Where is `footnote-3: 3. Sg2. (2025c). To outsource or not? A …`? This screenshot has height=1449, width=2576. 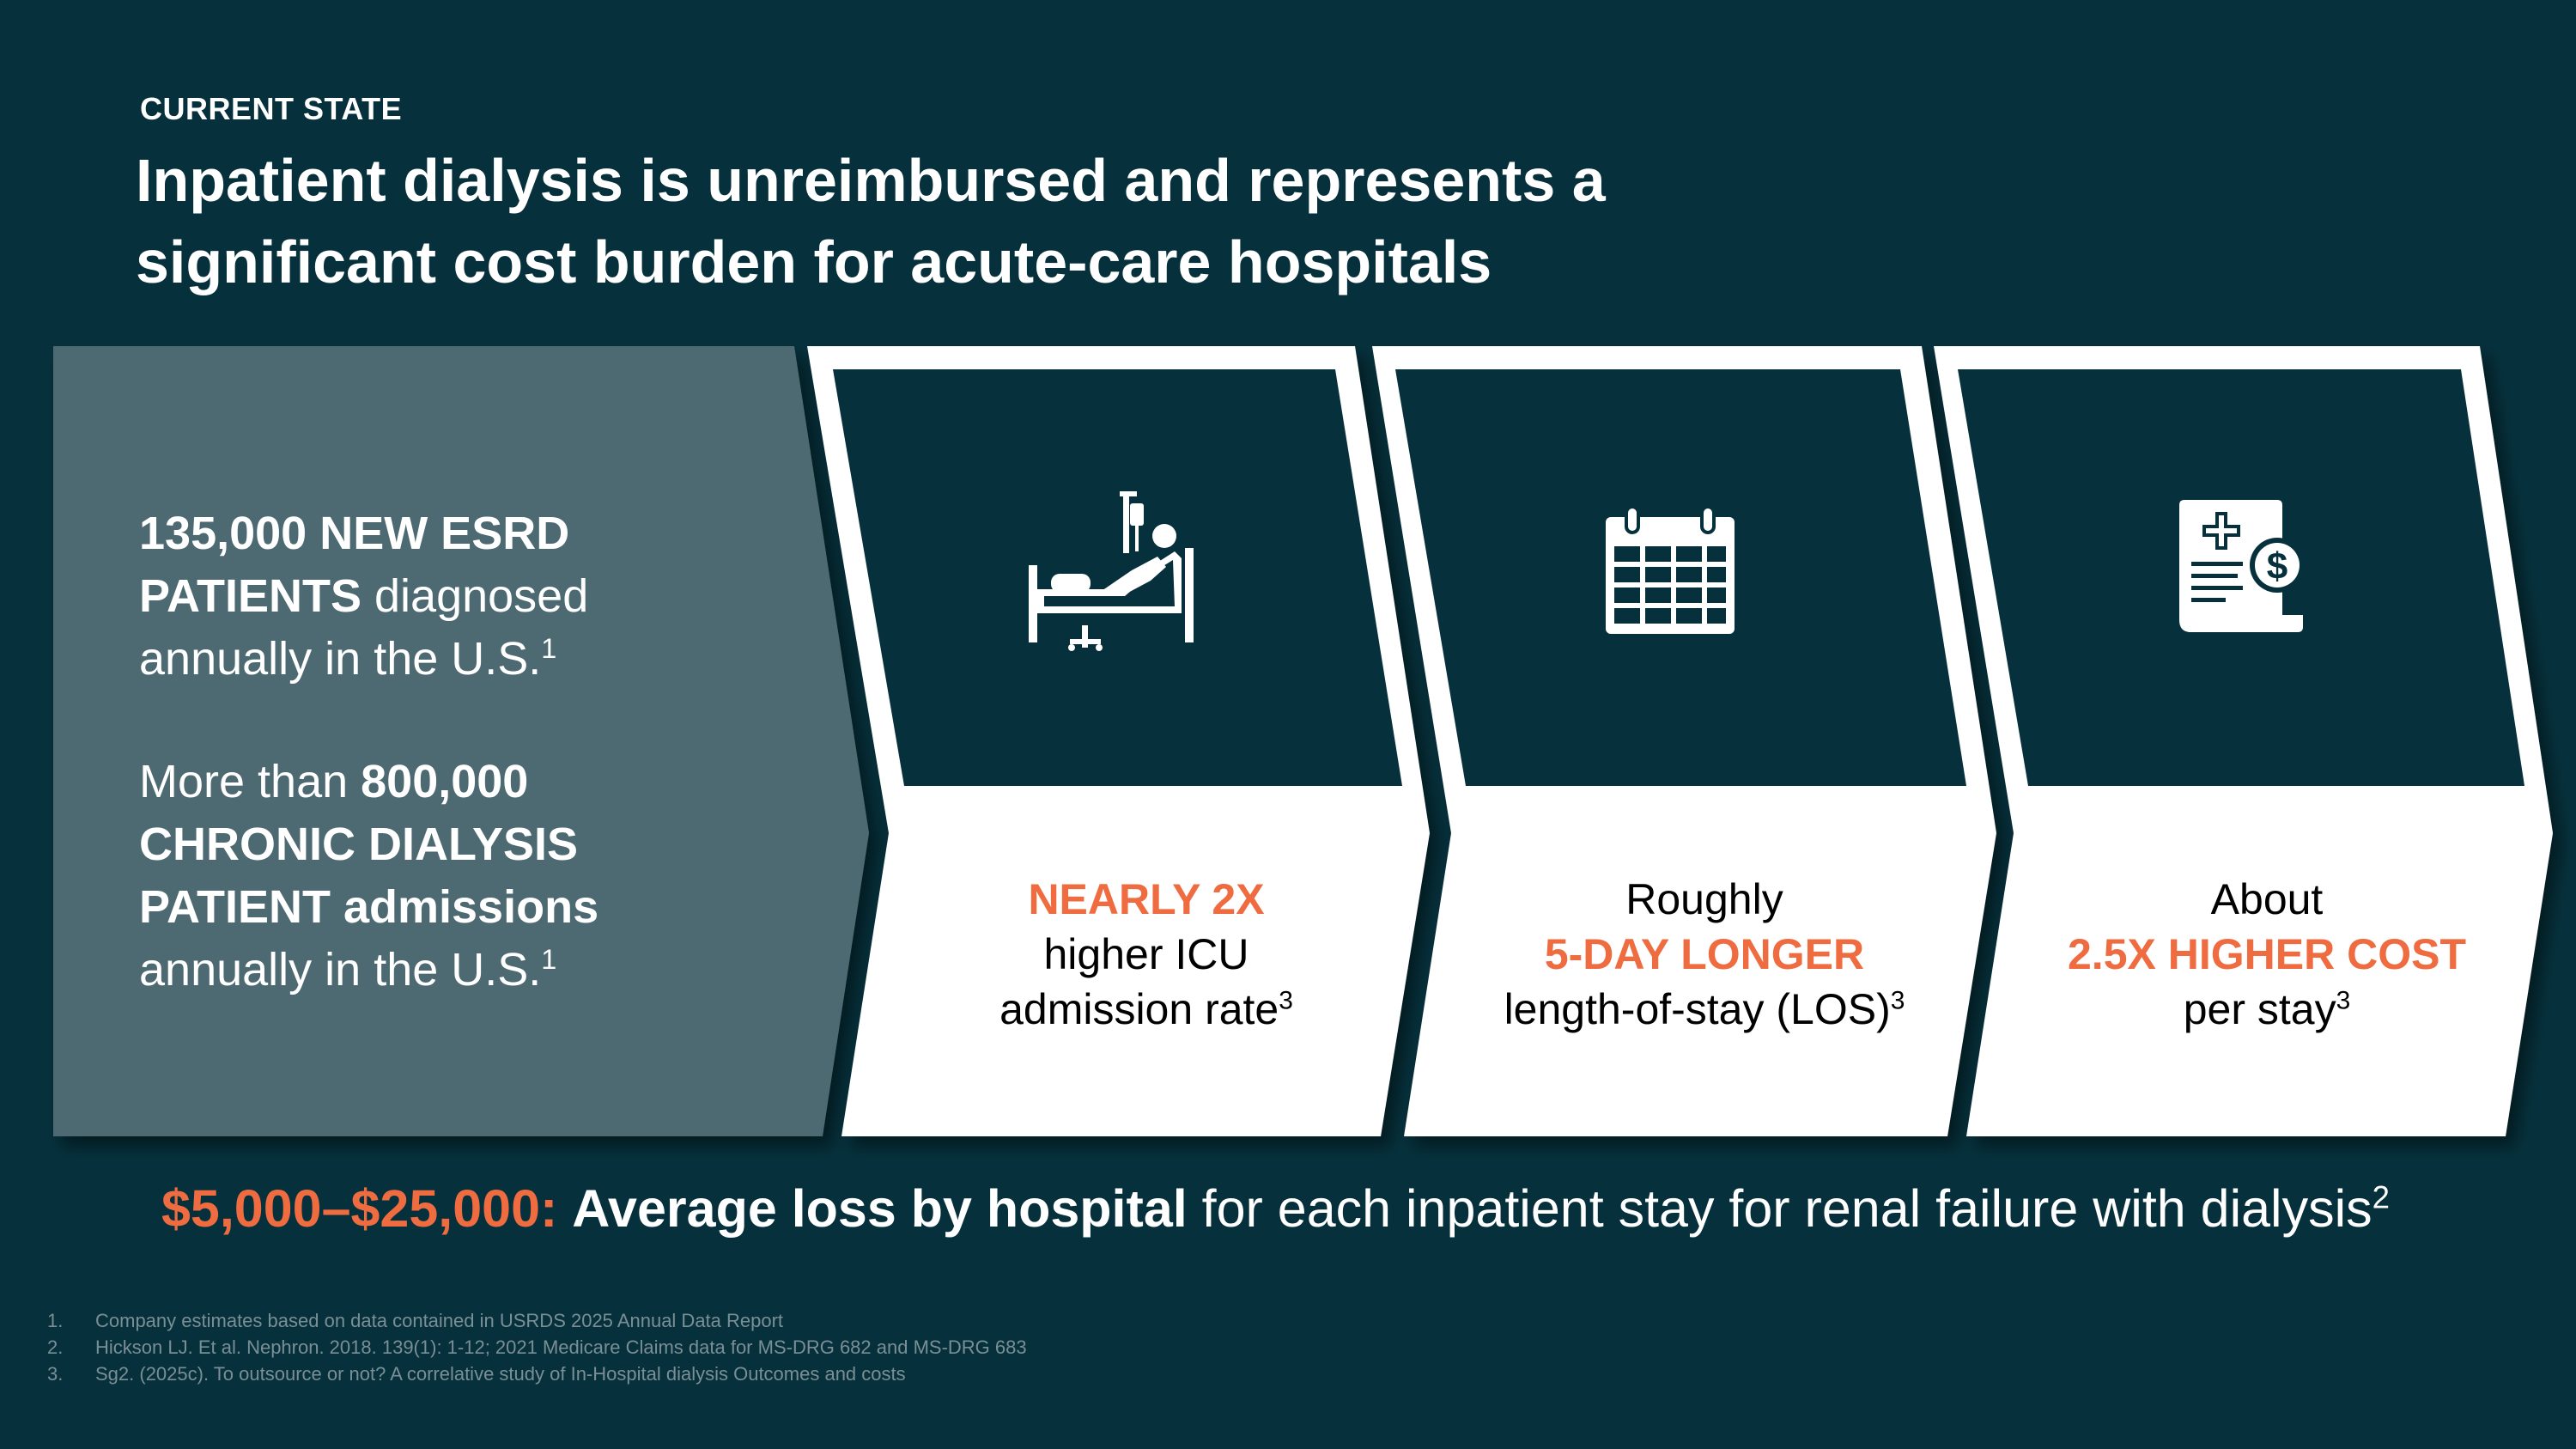
footnote-3: 3. Sg2. (2025c). To outsource or not? A … is located at coordinates (477, 1374).